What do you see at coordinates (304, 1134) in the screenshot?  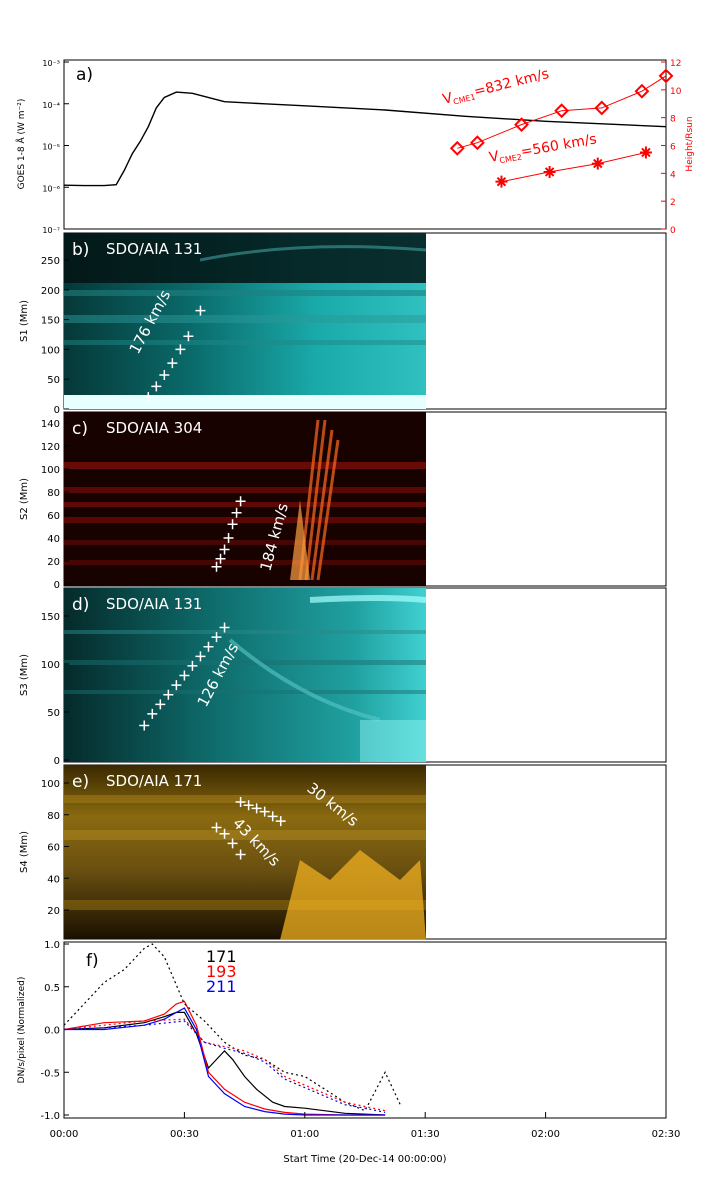 I see `time-tick-label: 01:00` at bounding box center [304, 1134].